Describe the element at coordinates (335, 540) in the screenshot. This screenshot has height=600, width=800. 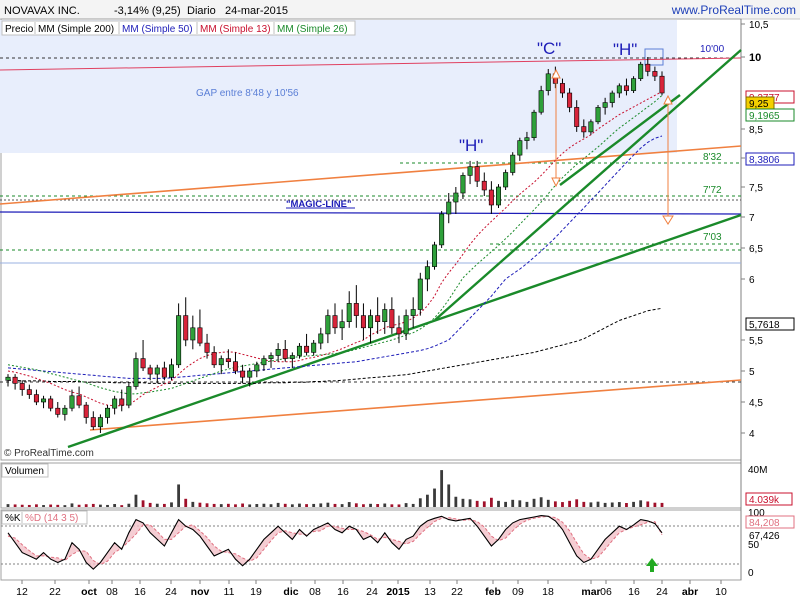
I see `stoch-d-line` at that location.